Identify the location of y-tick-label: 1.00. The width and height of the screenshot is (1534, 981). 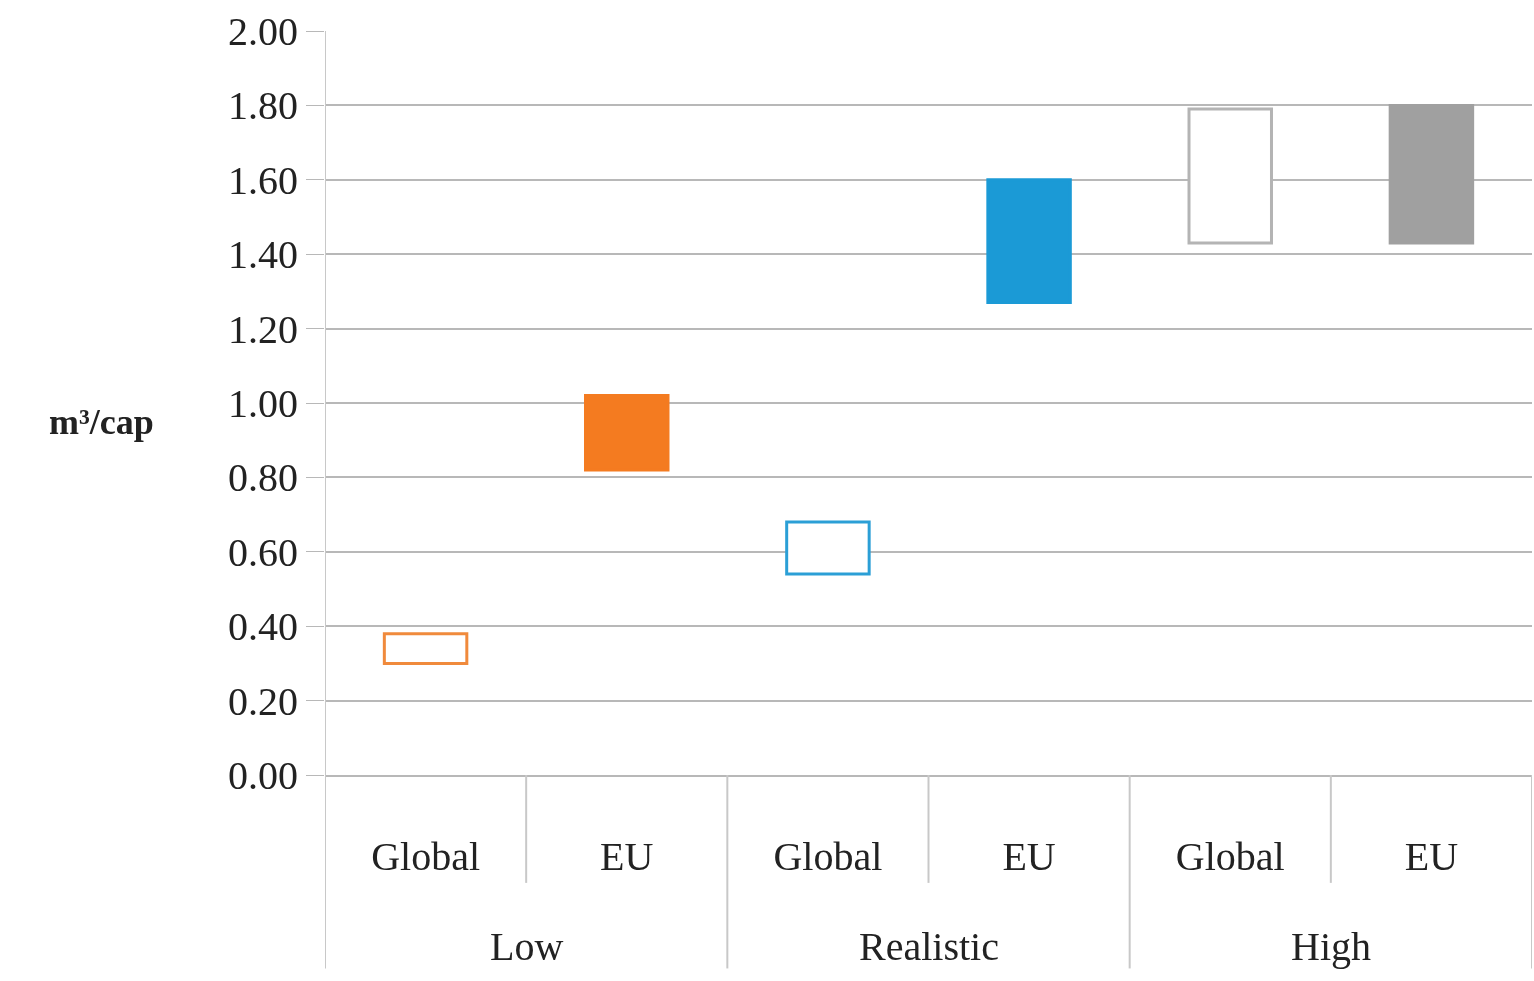
(263, 403).